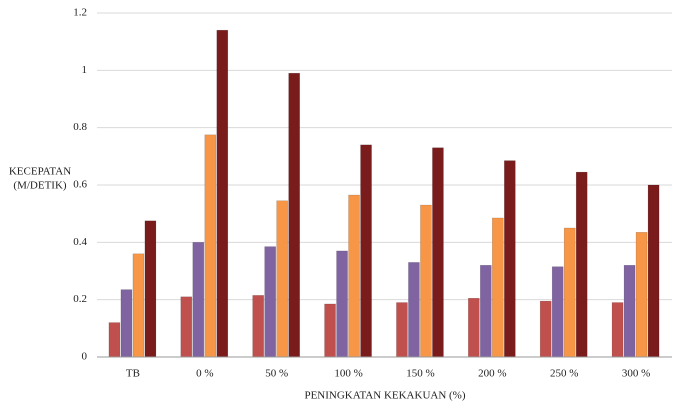 The image size is (681, 404). Describe the element at coordinates (636, 374) in the screenshot. I see `x-tick-label: 300 %` at that location.